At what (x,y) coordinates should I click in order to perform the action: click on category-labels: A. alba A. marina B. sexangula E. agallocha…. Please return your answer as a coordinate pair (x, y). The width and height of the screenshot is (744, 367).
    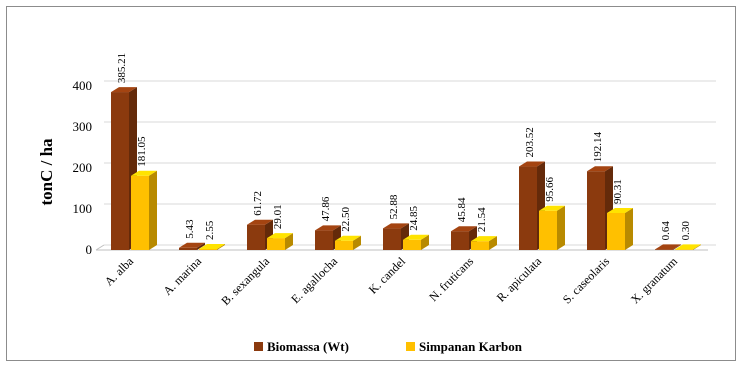
    Looking at the image, I should click on (391, 281).